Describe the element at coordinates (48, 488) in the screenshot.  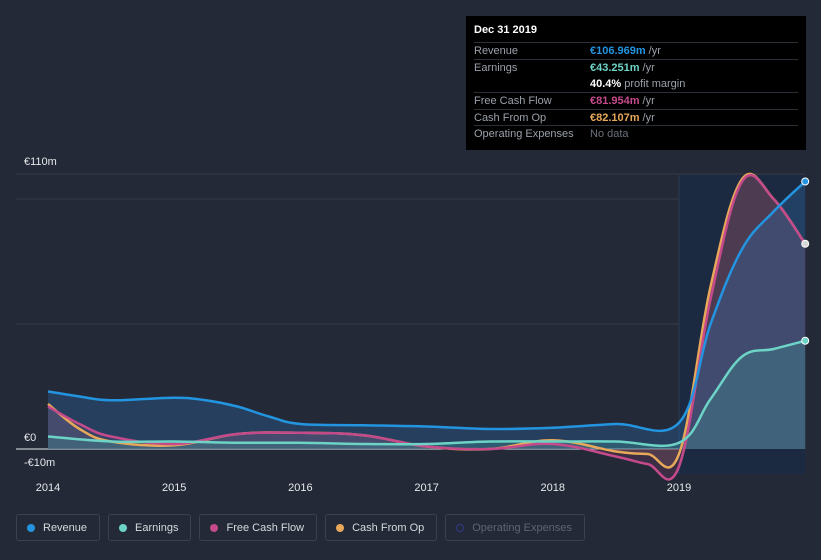
I see `x-tick-label: 2014` at that location.